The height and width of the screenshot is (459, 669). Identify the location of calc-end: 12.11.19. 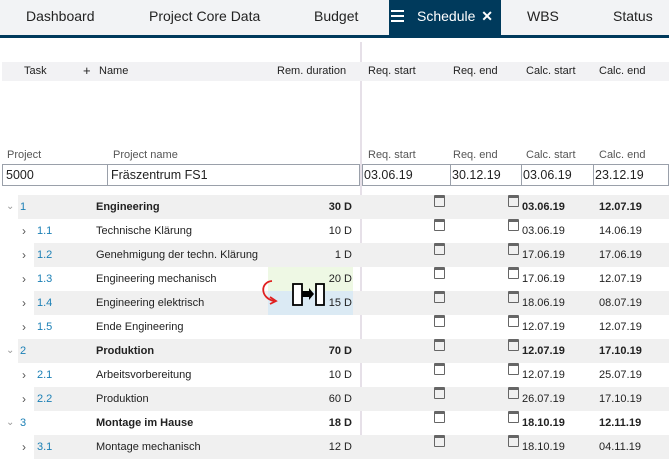
(620, 423).